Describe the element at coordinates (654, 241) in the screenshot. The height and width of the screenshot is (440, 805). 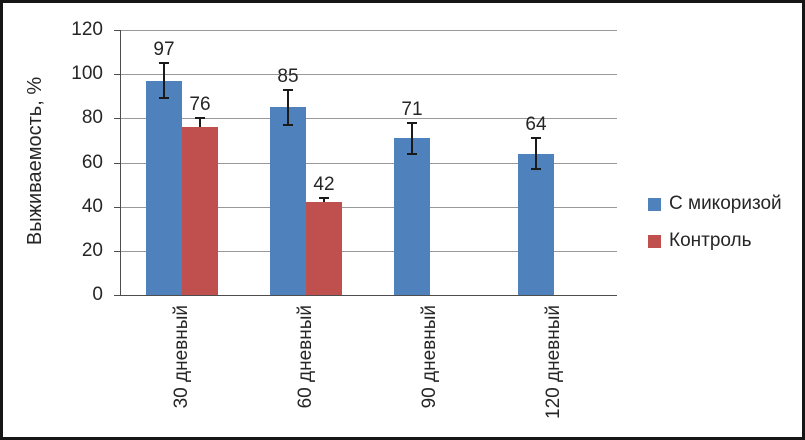
I see `legend-swatch-control` at that location.